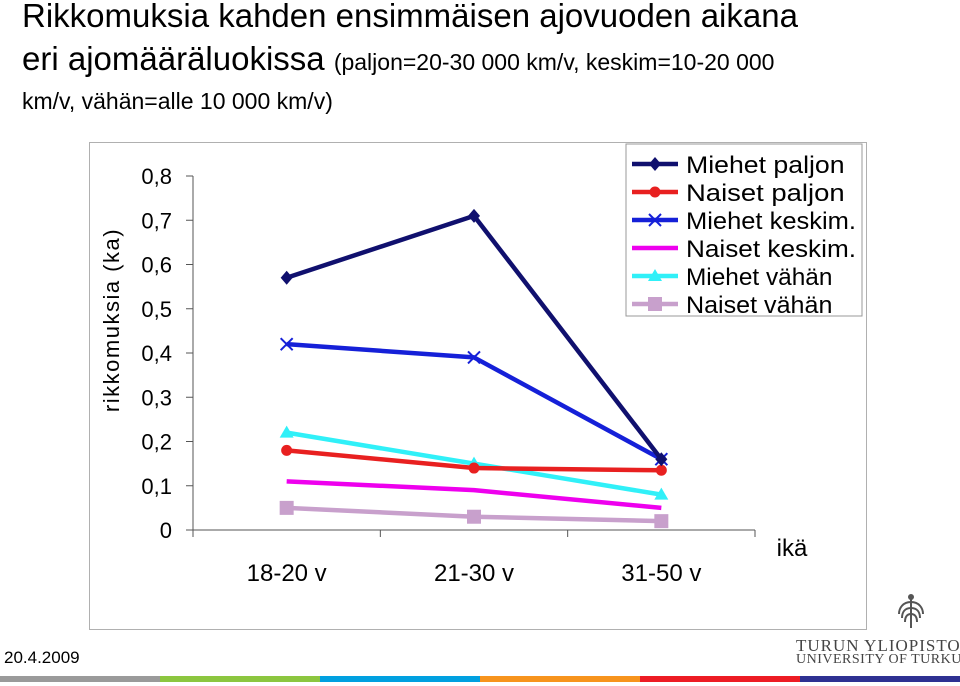 The height and width of the screenshot is (686, 960). What do you see at coordinates (474, 337) in the screenshot?
I see `series-line-miehet-paljon` at bounding box center [474, 337].